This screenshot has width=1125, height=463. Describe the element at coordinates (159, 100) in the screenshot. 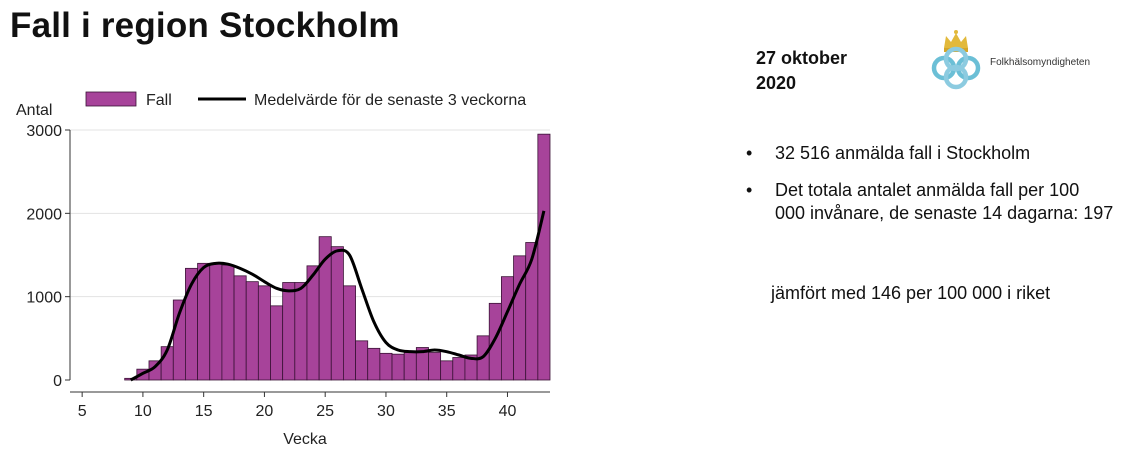

I see `legend-label-bars: Fall` at that location.